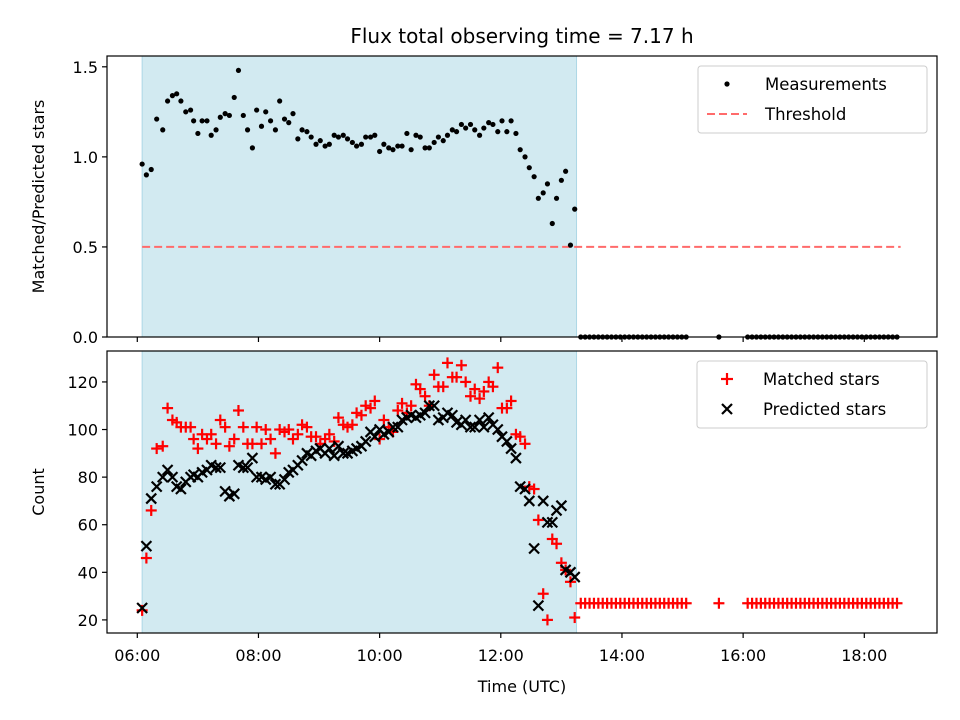 Image resolution: width=960 pixels, height=720 pixels. Describe the element at coordinates (38, 197) in the screenshot. I see `top-y-axis-label: Matched/Predicted stars` at that location.